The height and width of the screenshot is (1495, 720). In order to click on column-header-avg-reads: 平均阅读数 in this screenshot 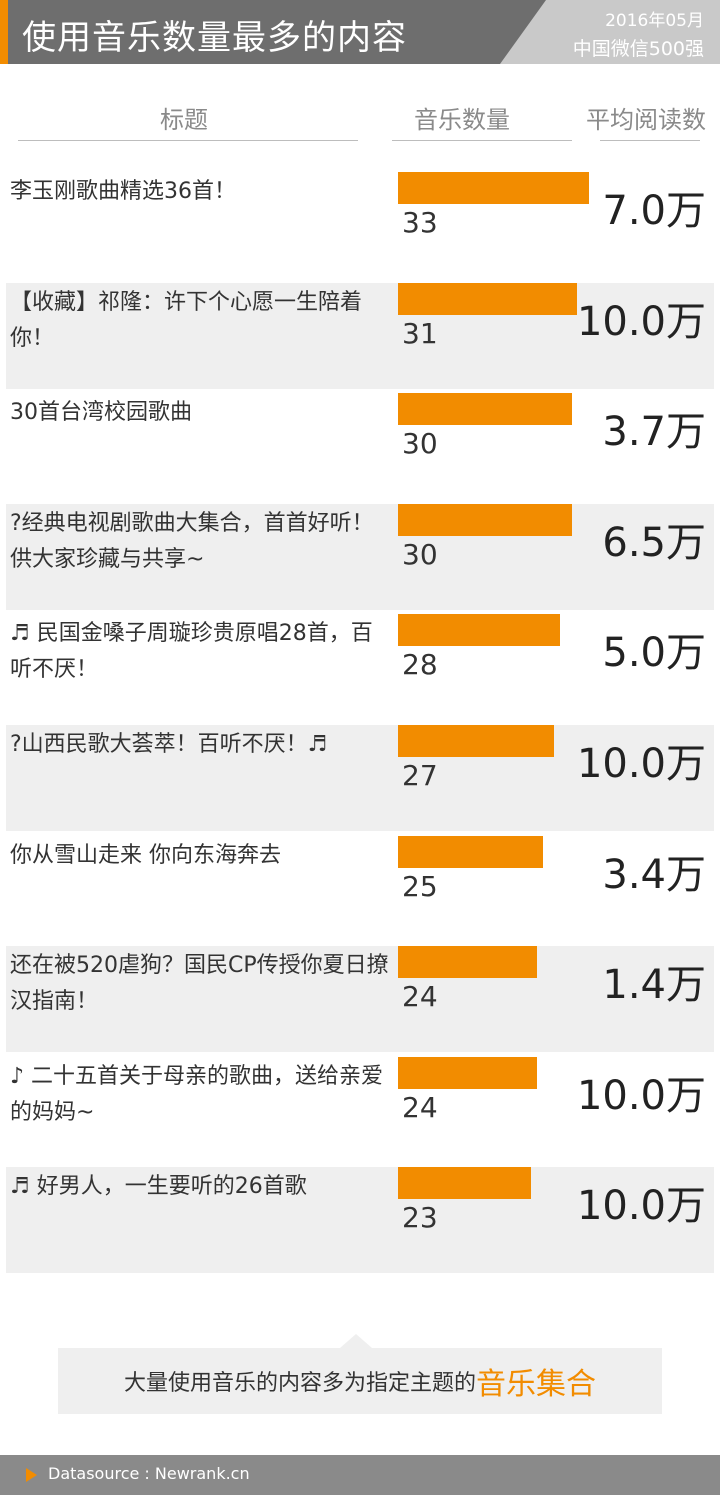, I will do `click(646, 120)`.